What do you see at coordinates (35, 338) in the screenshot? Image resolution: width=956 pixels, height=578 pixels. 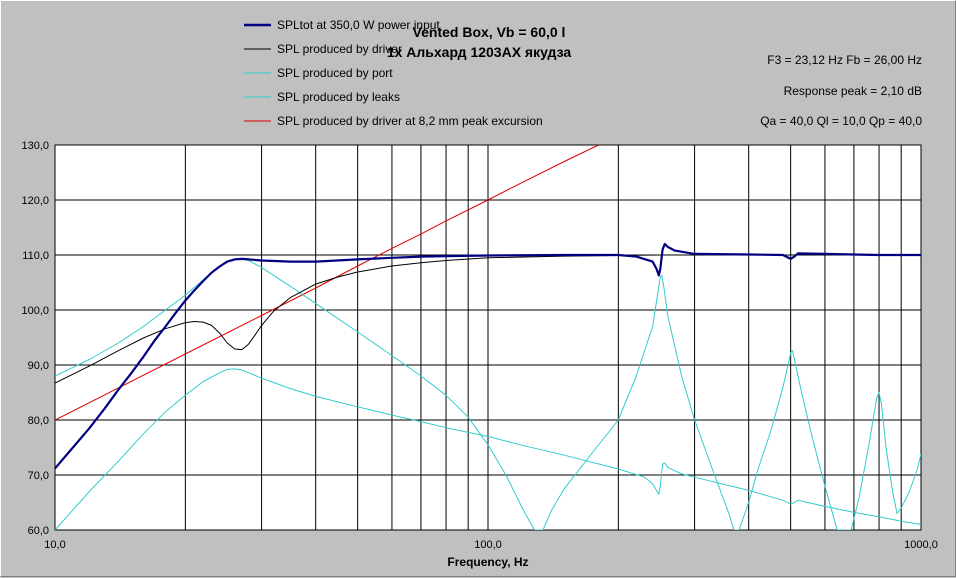 I see `y-axis-tick-labels: 60,0 70,0 80,0 90,0 100,0 110,0 120,0 130,0` at bounding box center [35, 338].